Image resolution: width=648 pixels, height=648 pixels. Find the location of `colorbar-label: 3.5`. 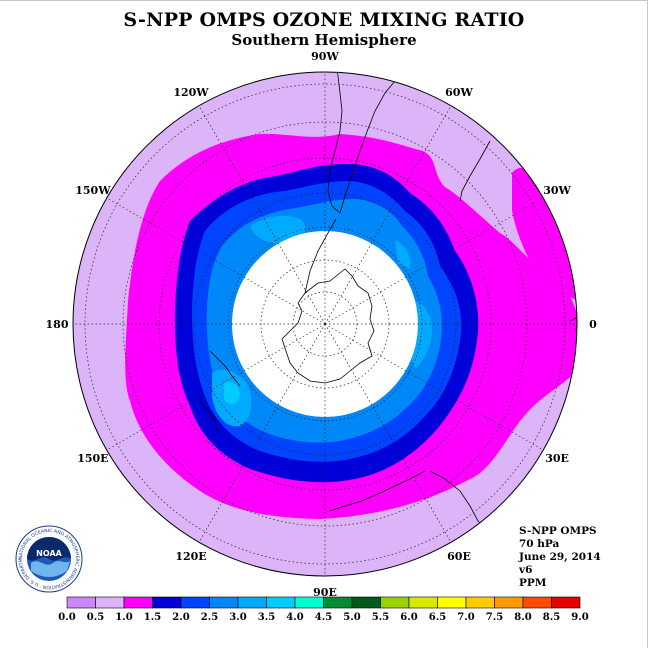

colorbar-label: 3.5 is located at coordinates (266, 617).